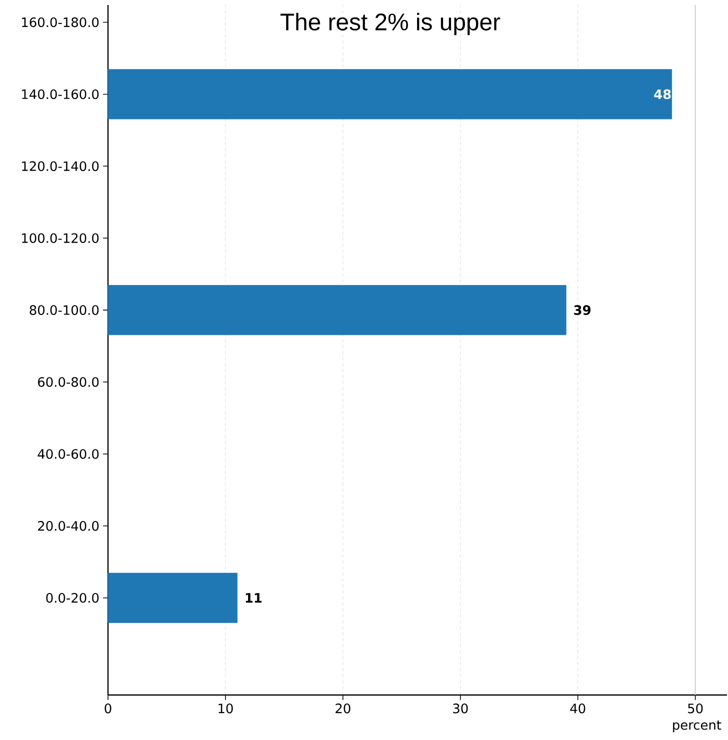  I want to click on y-tick-label: 20.0-40.0, so click(68, 526).